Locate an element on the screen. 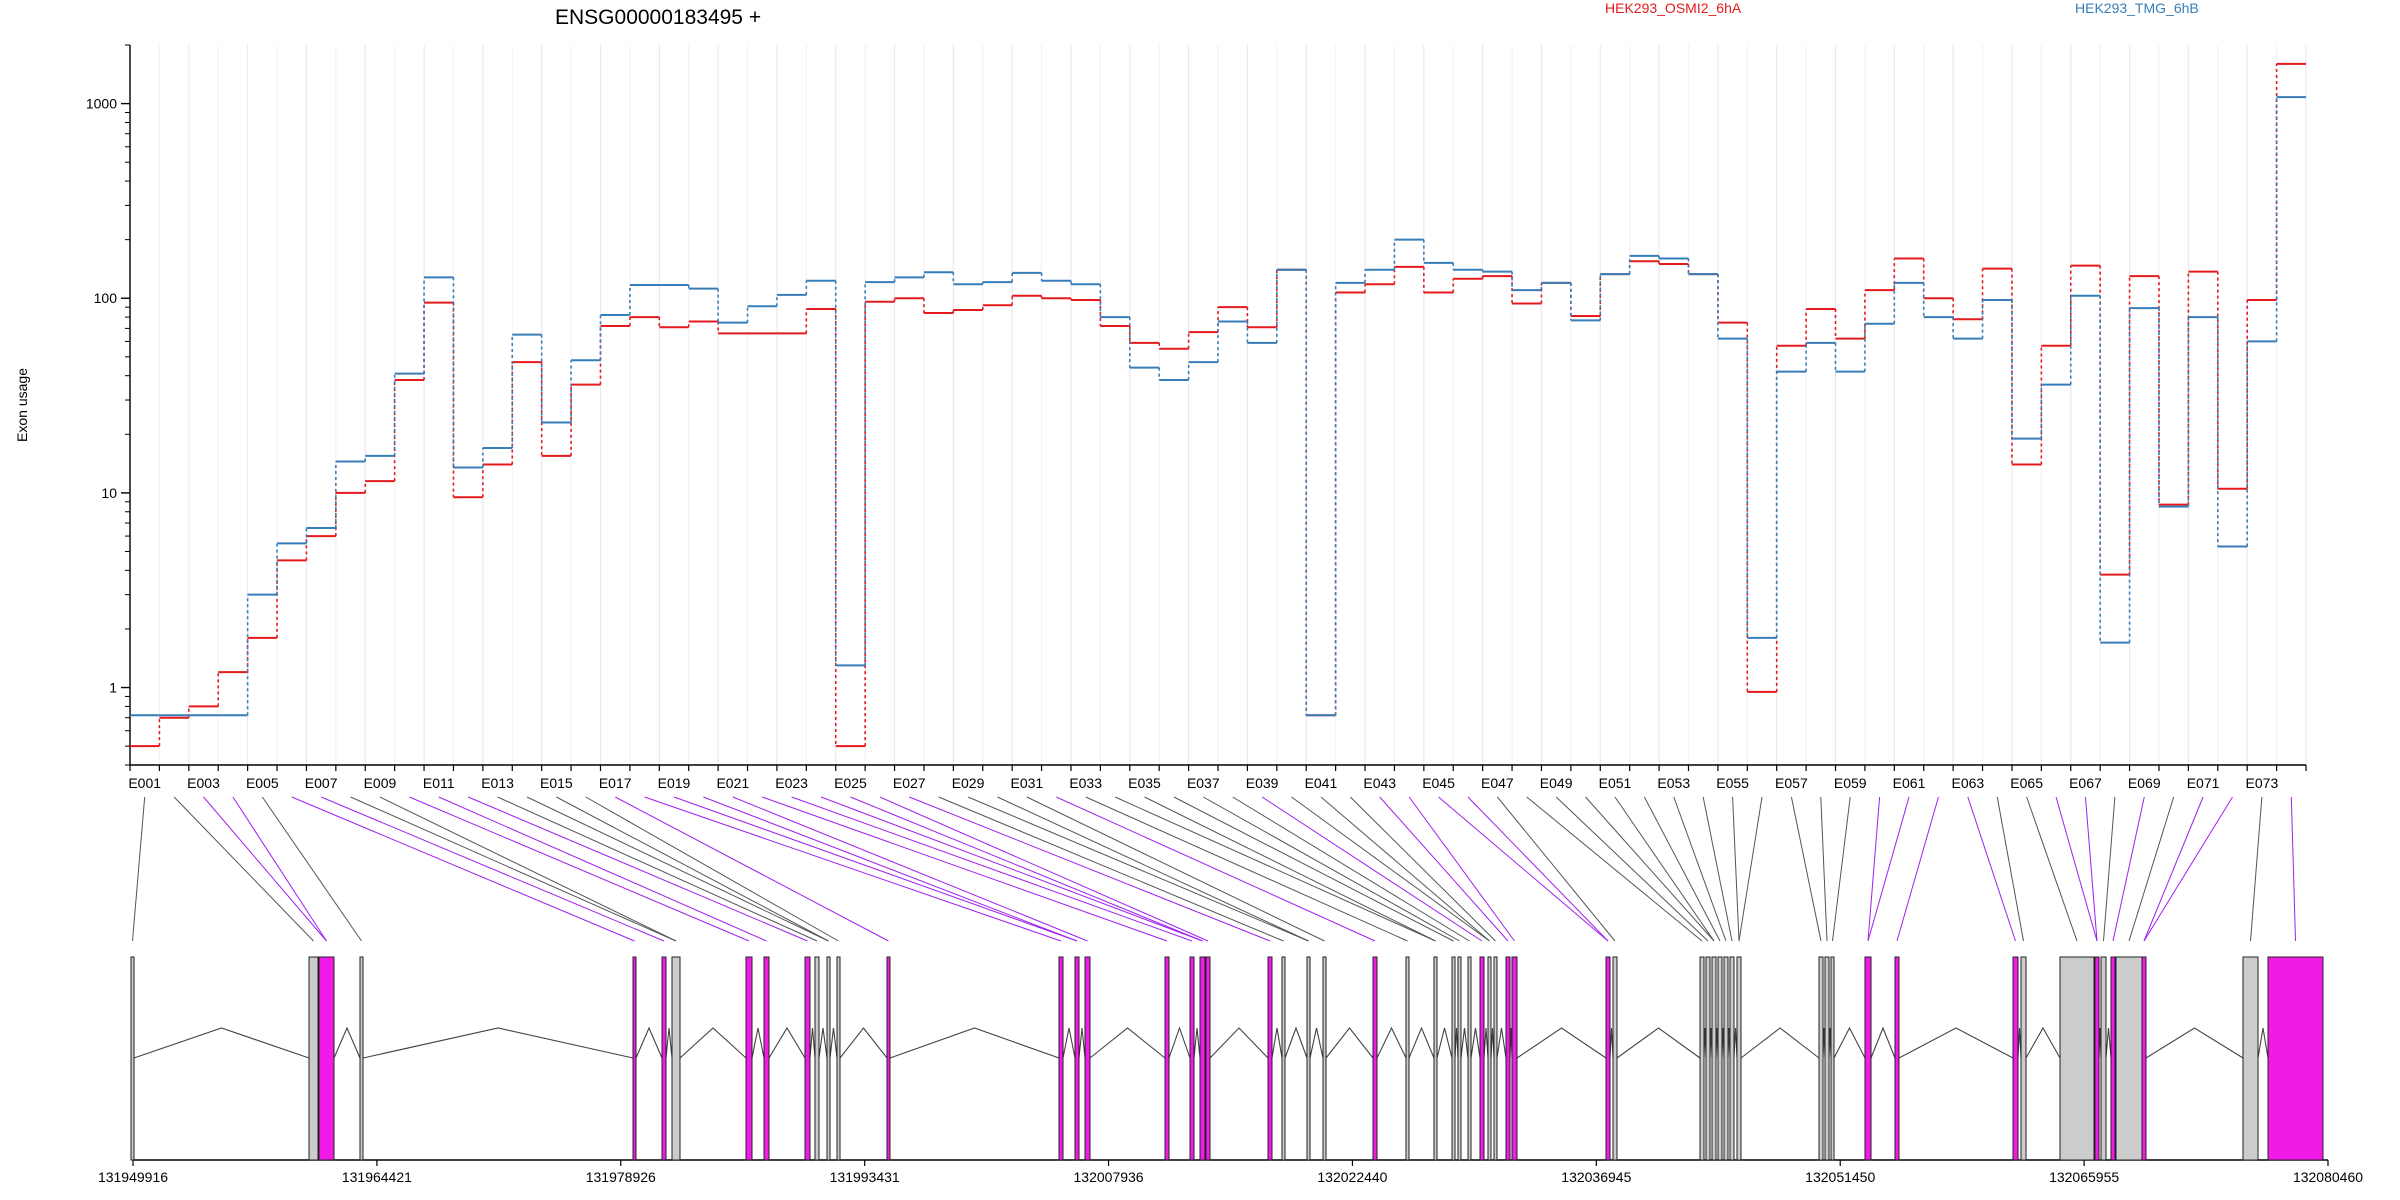 The image size is (2400, 1200). coordinate-label: 131993431 is located at coordinates (865, 1177).